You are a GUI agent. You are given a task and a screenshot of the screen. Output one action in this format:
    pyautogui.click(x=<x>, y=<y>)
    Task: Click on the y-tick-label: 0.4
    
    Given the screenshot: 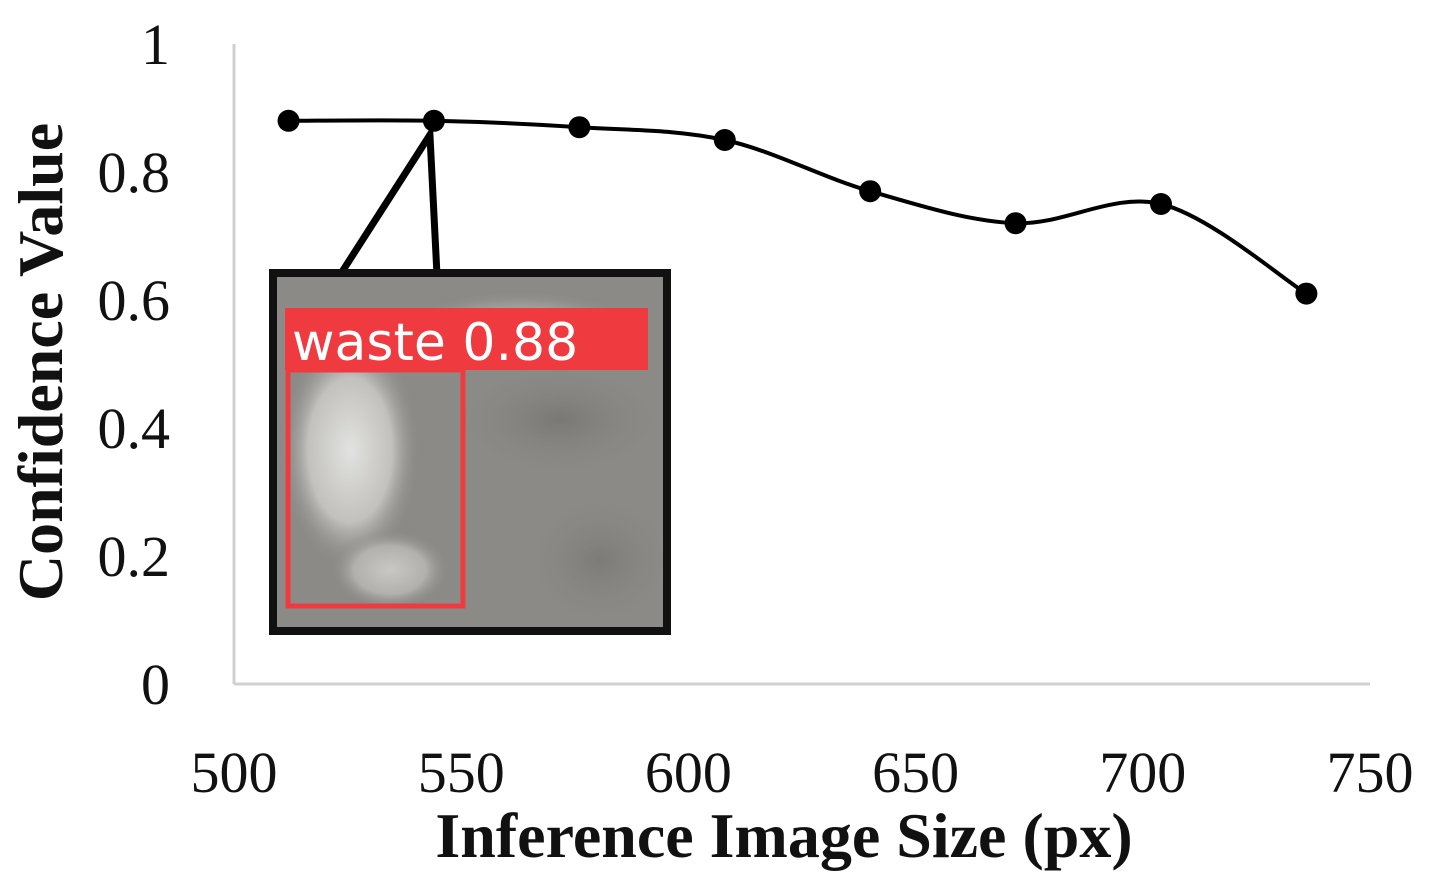 What is the action you would take?
    pyautogui.click(x=134, y=428)
    